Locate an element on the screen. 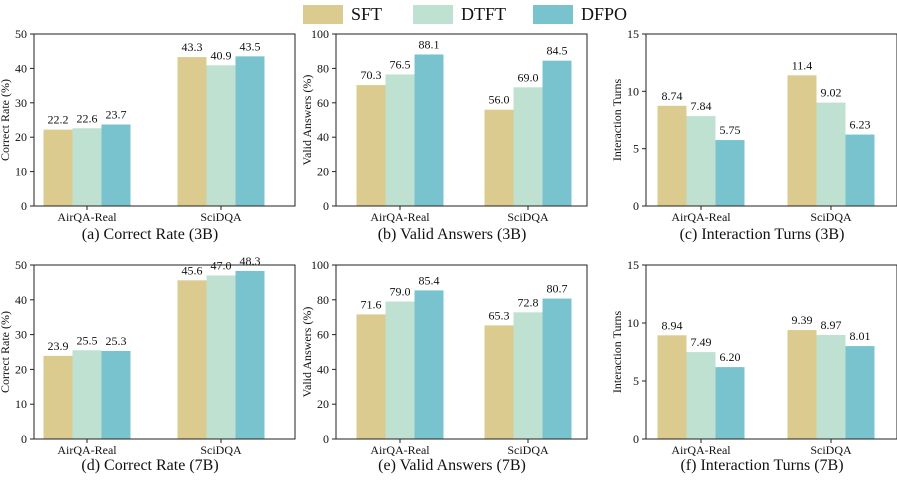 This screenshot has width=897, height=484. chart-f-value-label-sft-1: 9.39 is located at coordinates (802, 320).